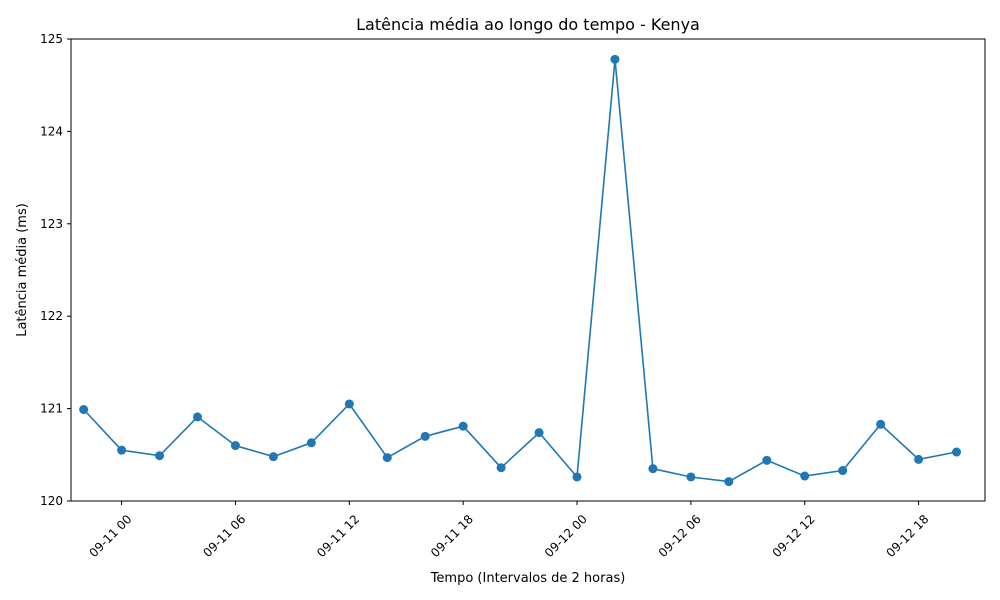 The width and height of the screenshot is (1000, 600). What do you see at coordinates (51, 409) in the screenshot?
I see `y-tick-label-1: 121` at bounding box center [51, 409].